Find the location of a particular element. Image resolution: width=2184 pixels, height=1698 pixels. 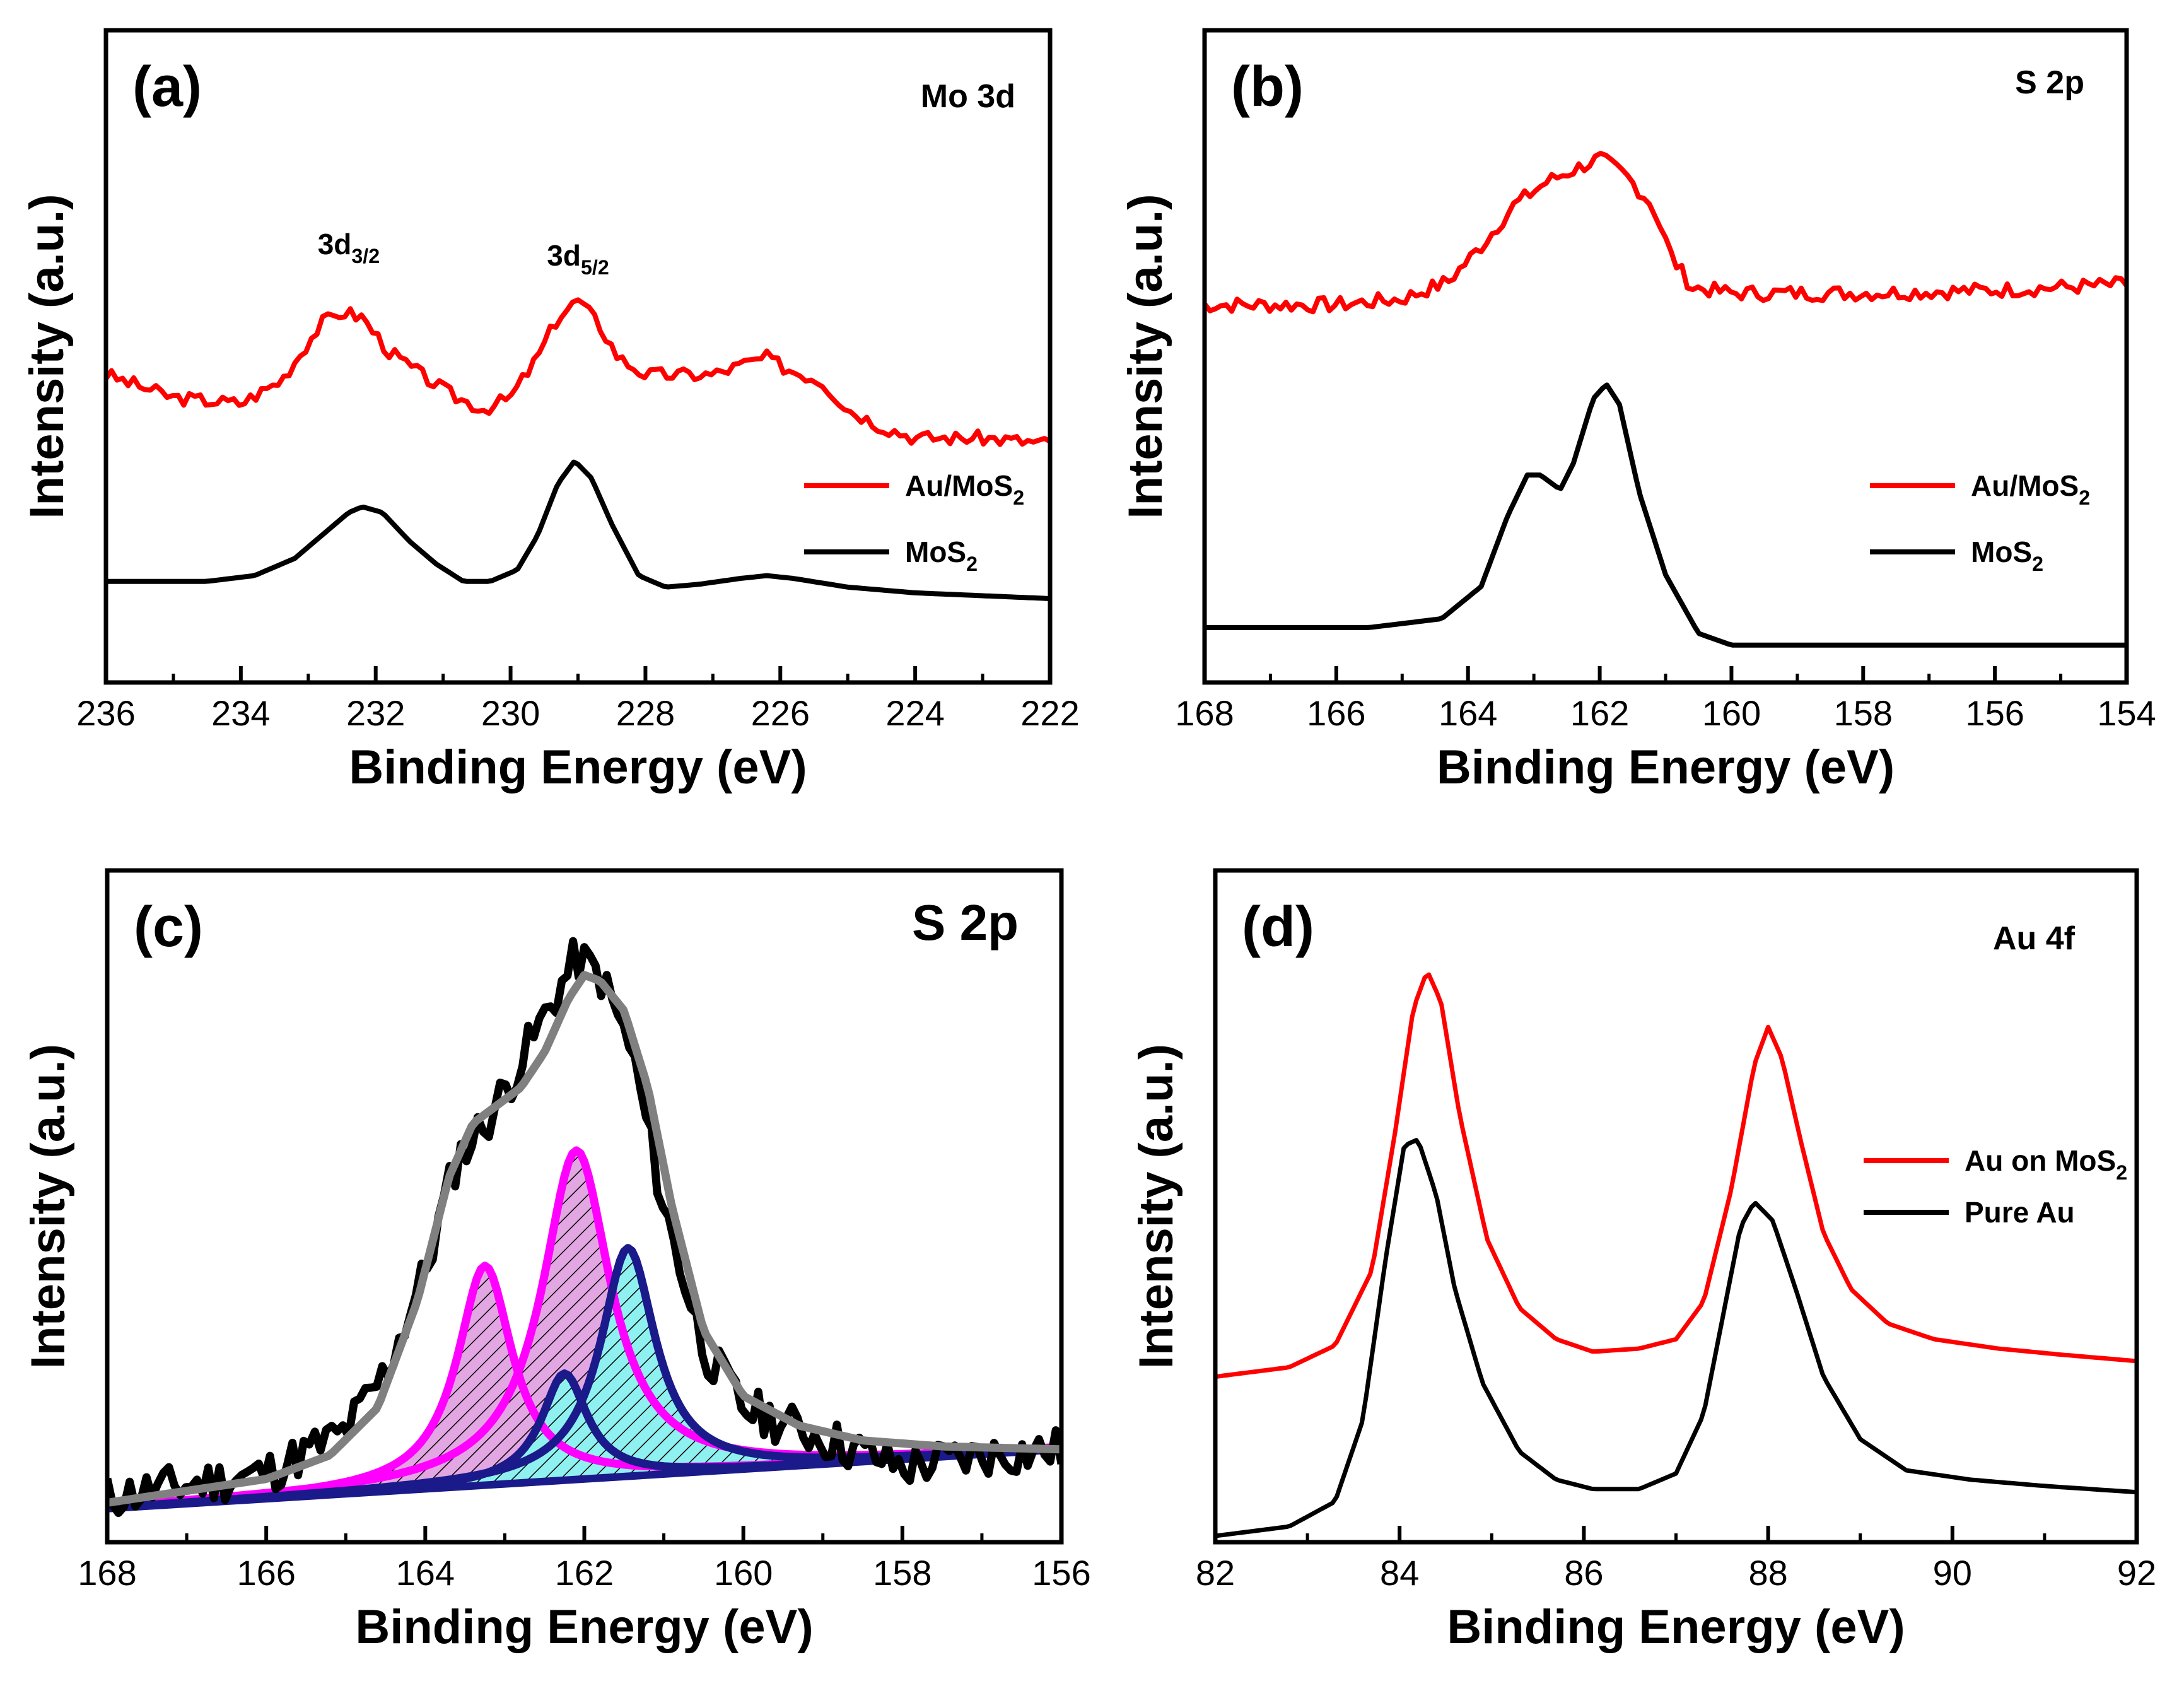

x-tick-label-b-2: 164 is located at coordinates (1468, 713).